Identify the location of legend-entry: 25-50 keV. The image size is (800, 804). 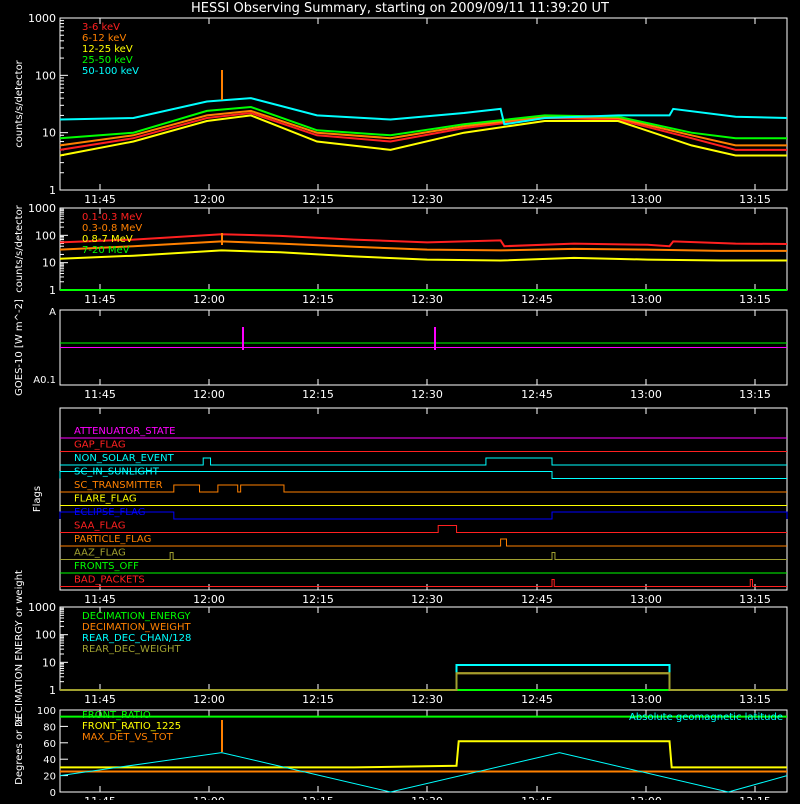
(107, 60).